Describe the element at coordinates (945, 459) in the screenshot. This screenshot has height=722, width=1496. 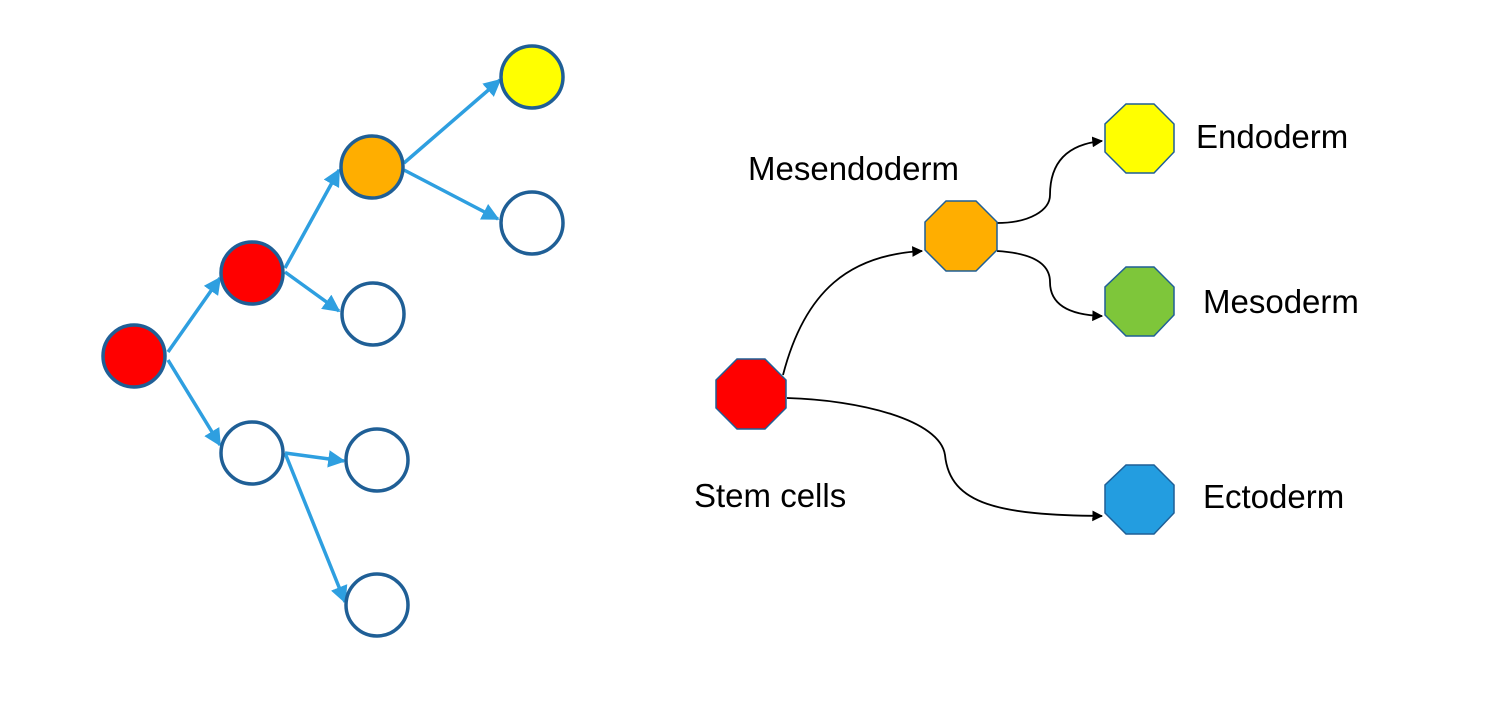
I see `flow-edge-stem-ectoderm` at that location.